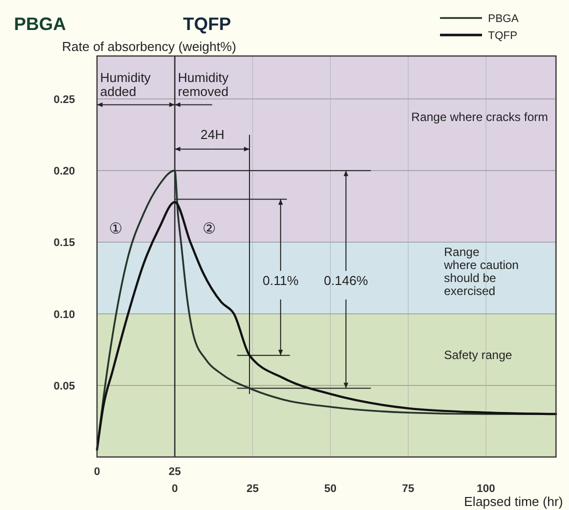 The height and width of the screenshot is (510, 569). I want to click on y-tick-label: 0.05, so click(64, 386).